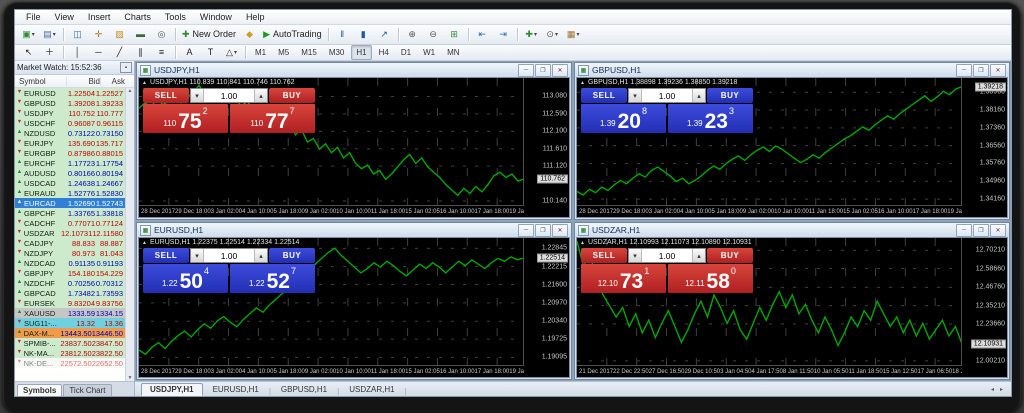  Describe the element at coordinates (70, 223) in the screenshot. I see `market-watch-row: ▼ CADCHF 0.77071 0.77124` at that location.